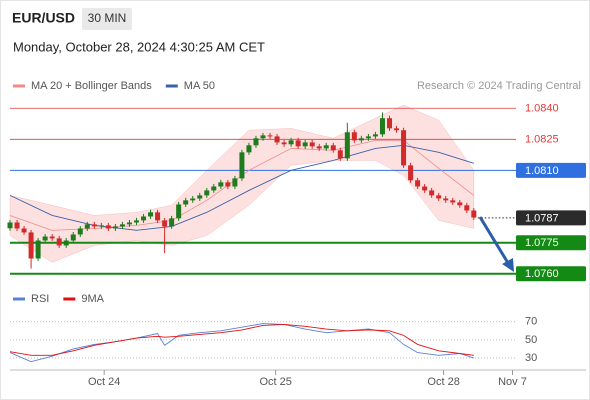 Image resolution: width=590 pixels, height=400 pixels. I want to click on projection-arrow, so click(494, 240).